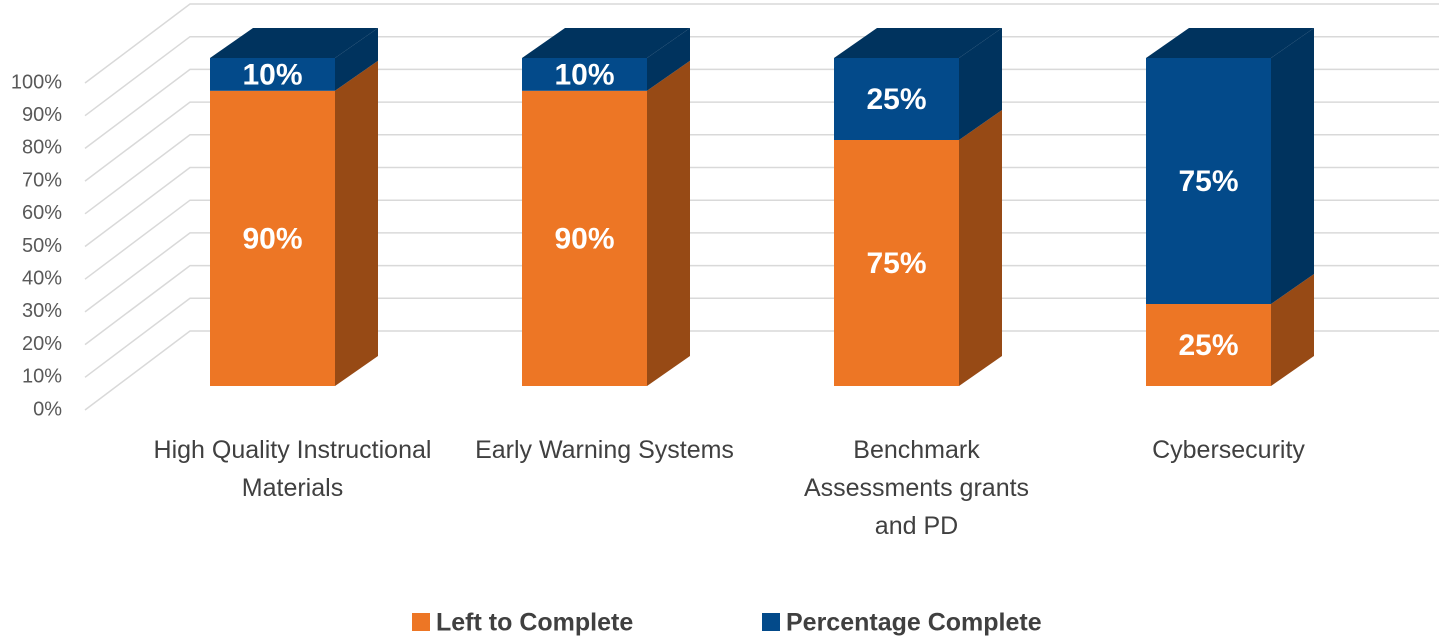 This screenshot has width=1439, height=638. Describe the element at coordinates (534, 623) in the screenshot. I see `legend-label: Left to Complete` at that location.